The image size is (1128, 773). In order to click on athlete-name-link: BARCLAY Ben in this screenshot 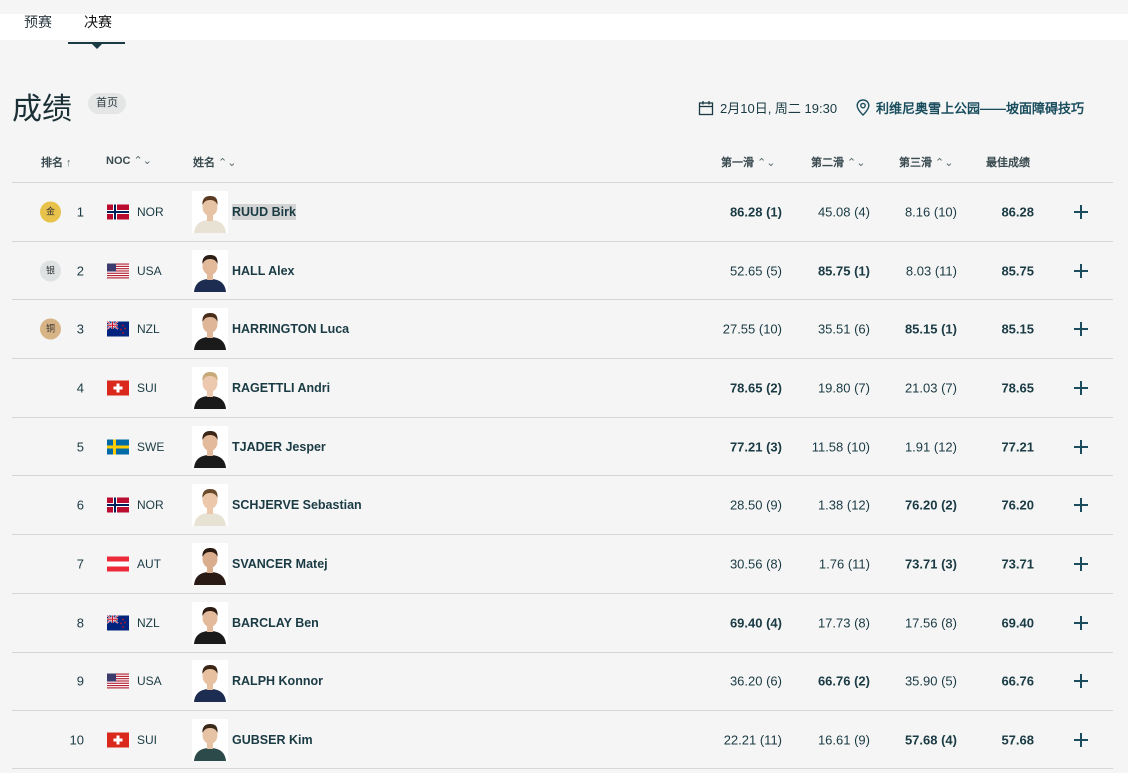, I will do `click(275, 622)`.